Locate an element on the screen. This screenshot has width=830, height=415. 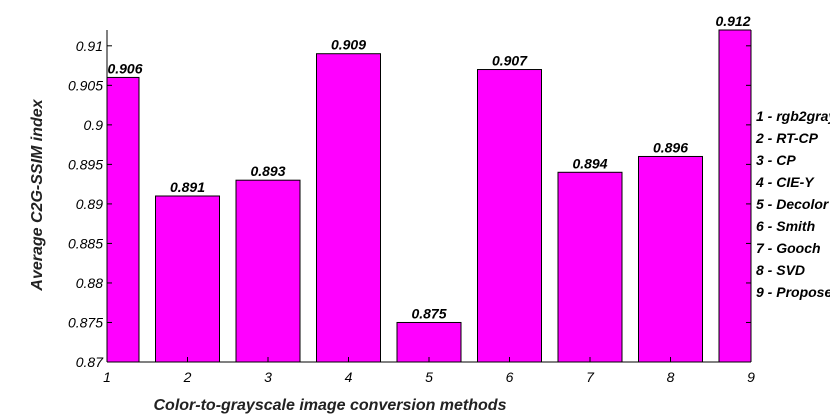
x-tick-label: 4 is located at coordinates (349, 377).